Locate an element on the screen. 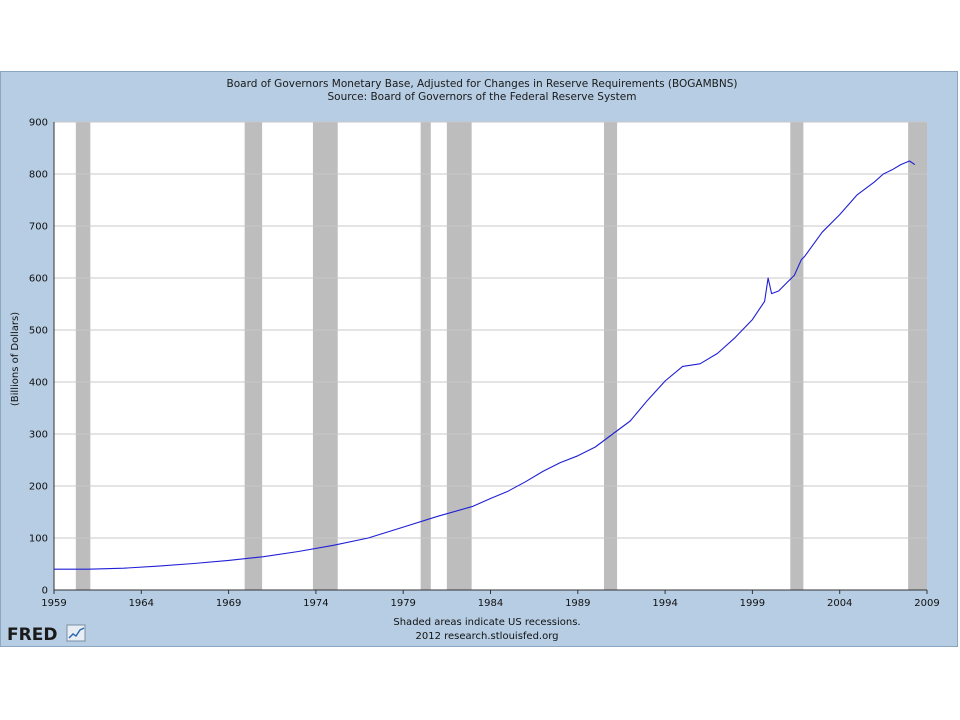  y-tick-label-5: 500 is located at coordinates (38, 331).